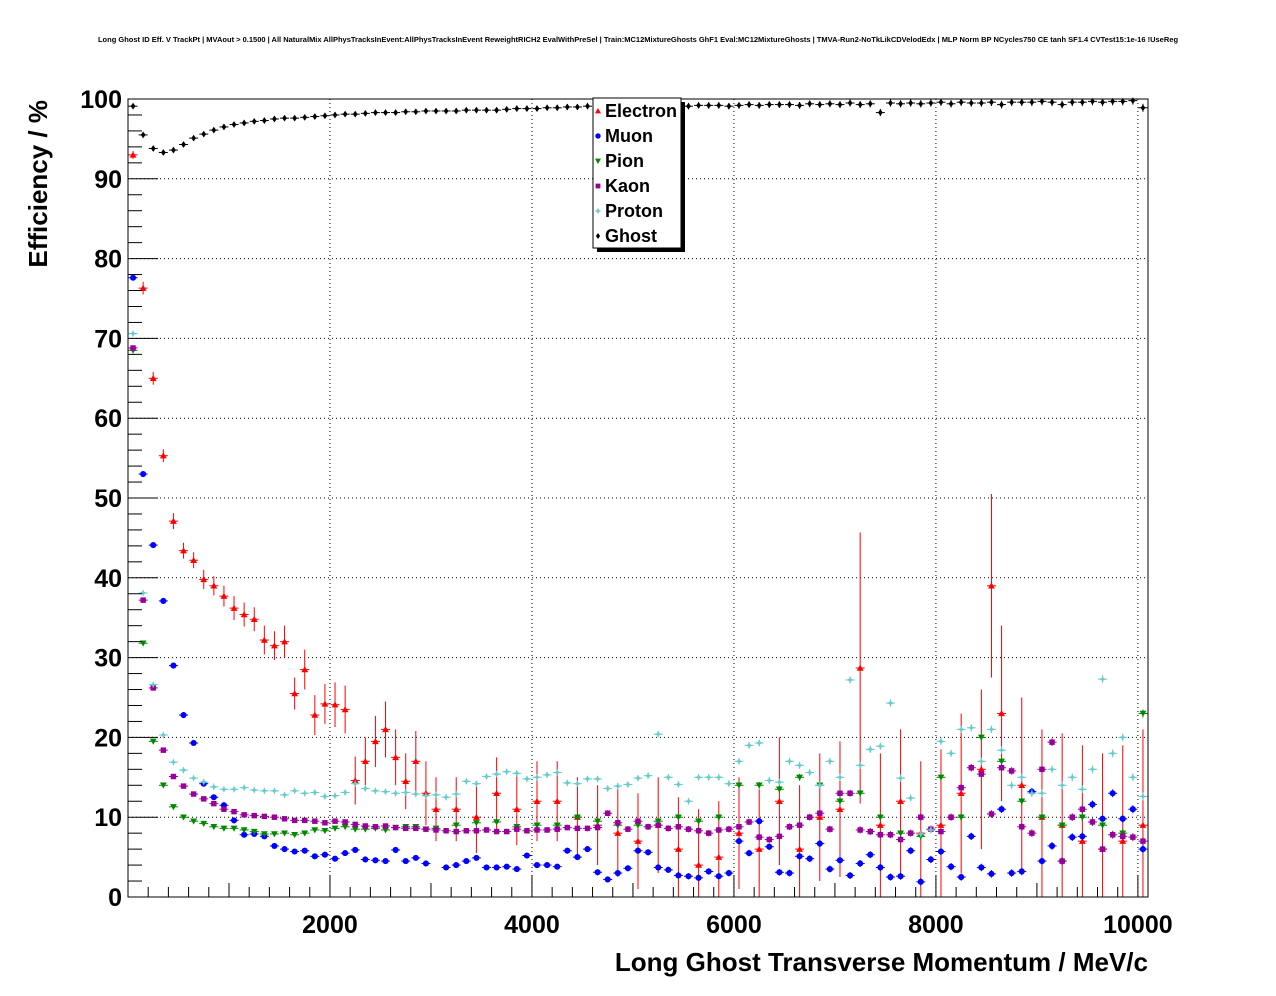 This screenshot has width=1276, height=996. Describe the element at coordinates (532, 925) in the screenshot. I see `x-tick-label: 4000` at that location.